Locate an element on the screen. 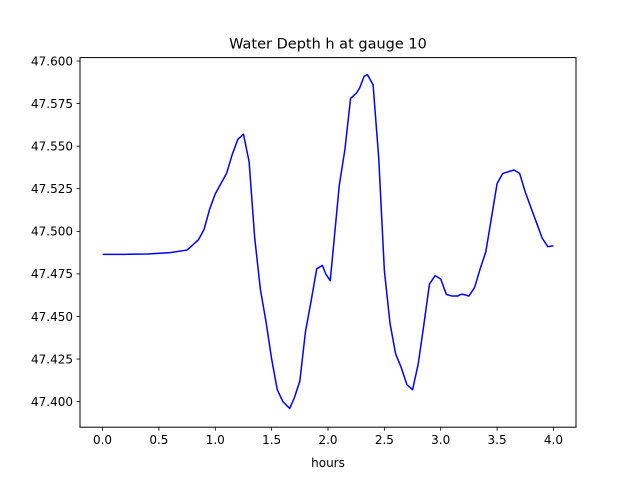  x-axis-ticks: 0.0 0.5 1.0 1.5 2.0 2.5 3.0 3.5 4.0 is located at coordinates (328, 437).